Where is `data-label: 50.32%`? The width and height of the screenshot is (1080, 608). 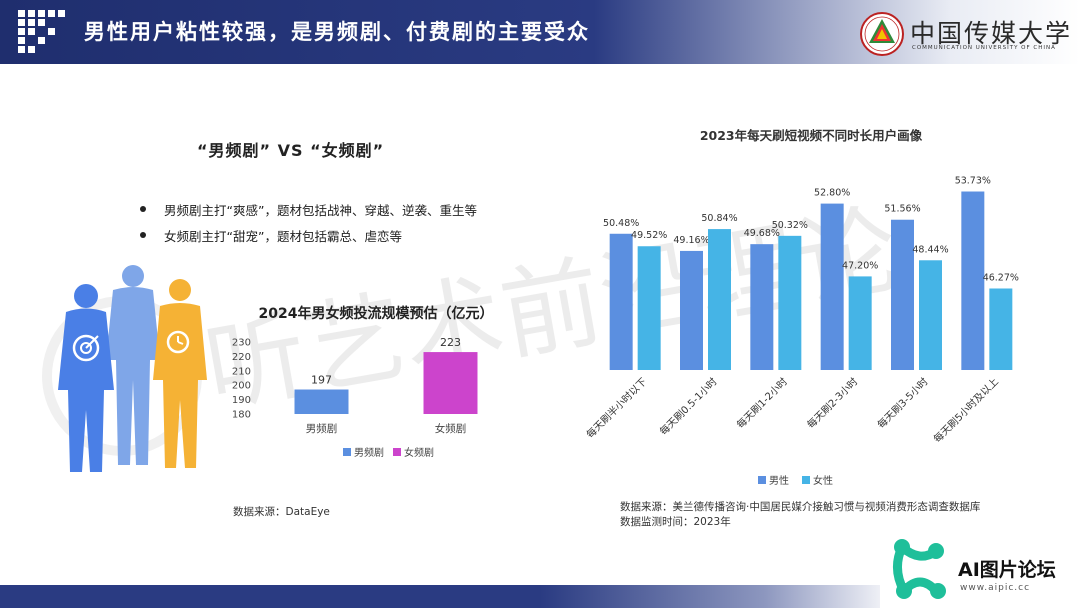 data-label: 50.32% is located at coordinates (790, 225).